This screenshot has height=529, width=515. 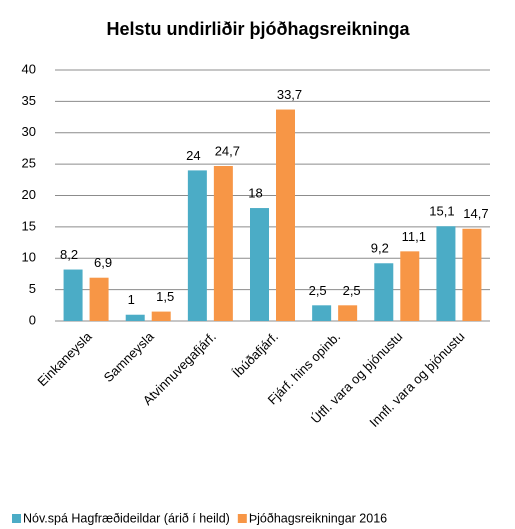 I want to click on data-label: 8,2, so click(x=69, y=254).